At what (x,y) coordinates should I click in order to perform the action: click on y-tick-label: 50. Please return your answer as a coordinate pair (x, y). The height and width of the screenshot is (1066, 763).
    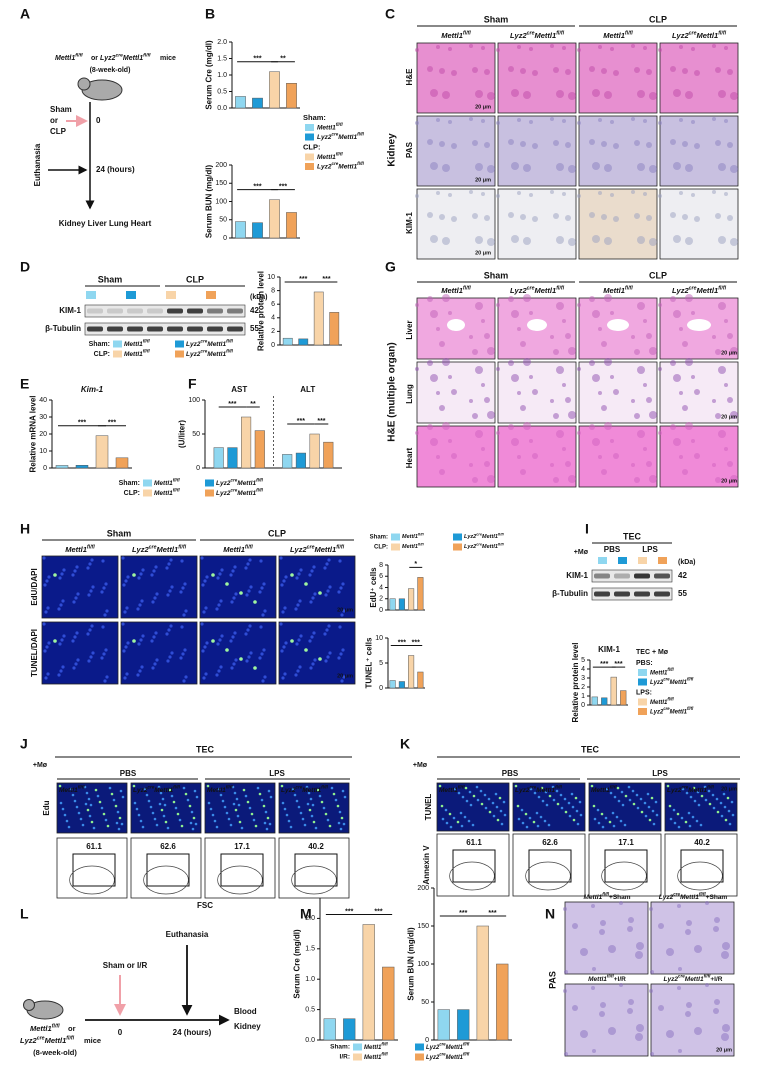
    Looking at the image, I should click on (223, 220).